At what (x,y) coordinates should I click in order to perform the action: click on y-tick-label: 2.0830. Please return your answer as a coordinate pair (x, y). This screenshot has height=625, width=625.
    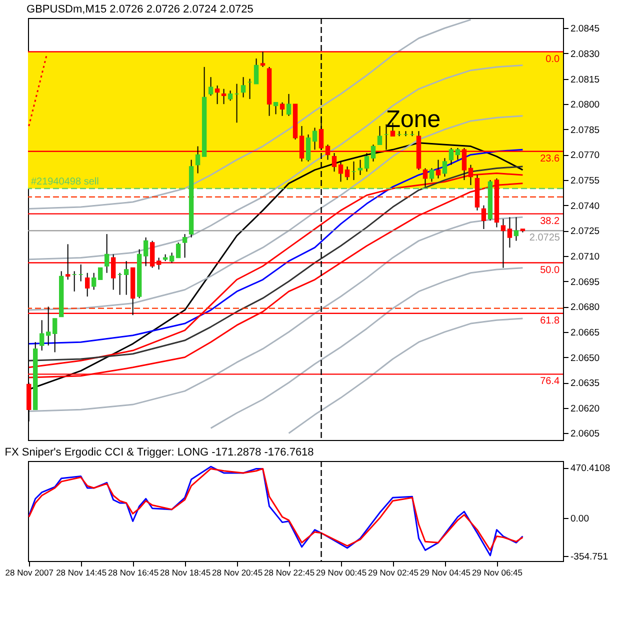
    Looking at the image, I should click on (585, 54).